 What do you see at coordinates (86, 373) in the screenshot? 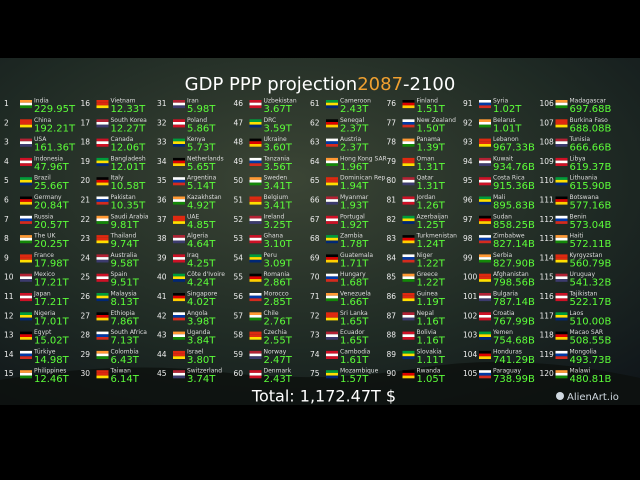
I see `rank: 30` at bounding box center [86, 373].